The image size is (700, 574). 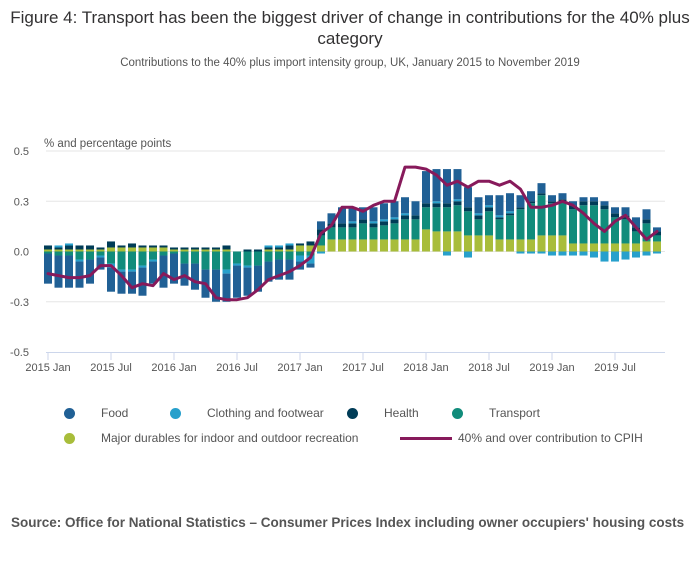 What do you see at coordinates (21, 202) in the screenshot?
I see `y-tick-label: 0.3` at bounding box center [21, 202].